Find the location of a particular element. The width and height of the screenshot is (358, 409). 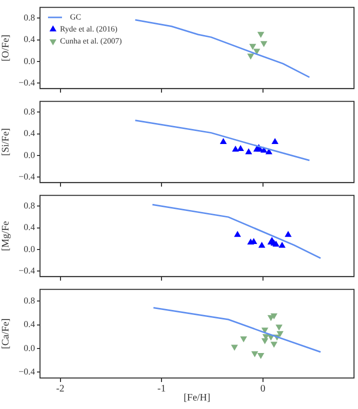

x-tick-label: 0 is located at coordinates (263, 389).